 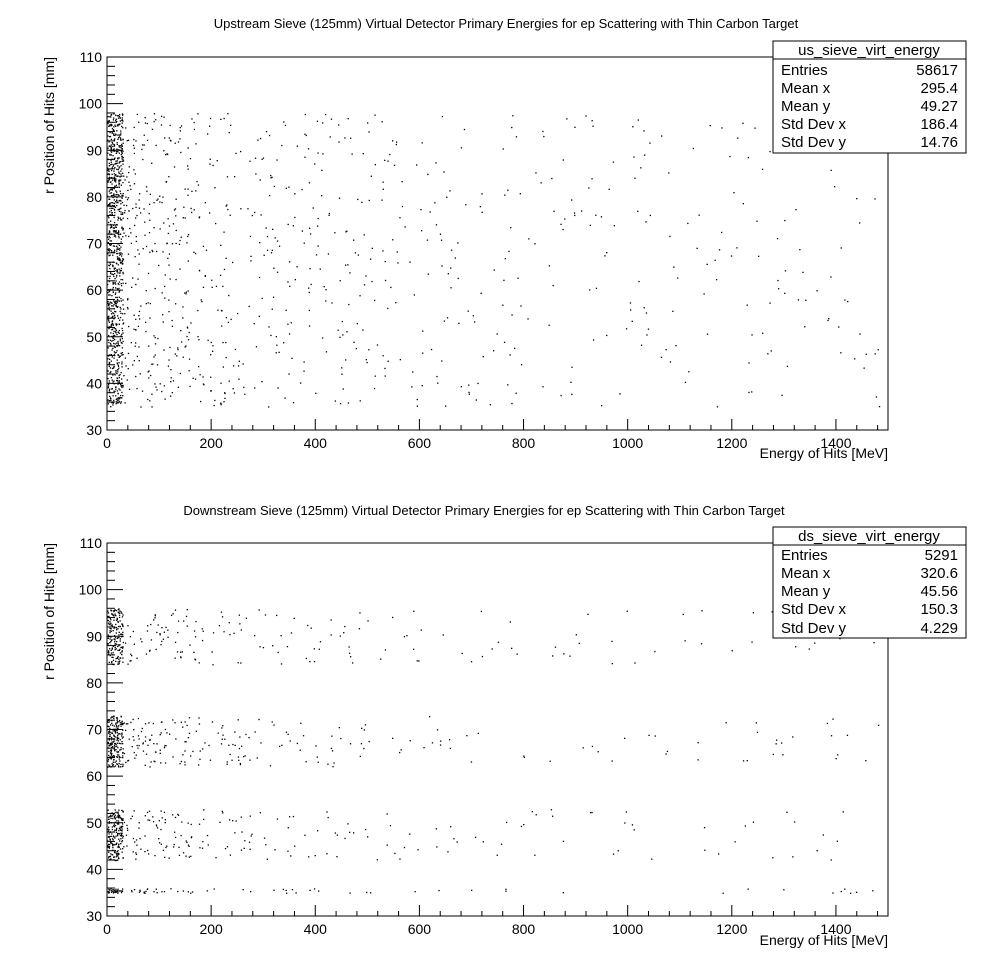 I want to click on y-tick-label: 50, so click(x=94, y=337).